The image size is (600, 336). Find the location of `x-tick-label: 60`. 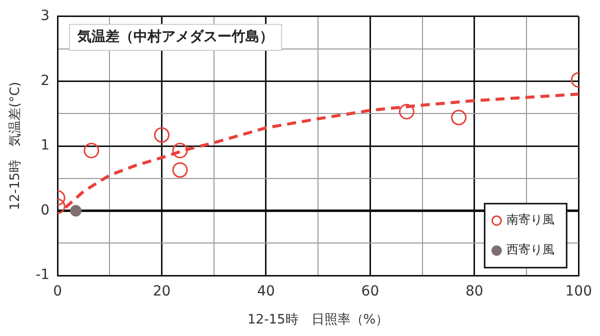

x-tick-label: 60 is located at coordinates (370, 292).